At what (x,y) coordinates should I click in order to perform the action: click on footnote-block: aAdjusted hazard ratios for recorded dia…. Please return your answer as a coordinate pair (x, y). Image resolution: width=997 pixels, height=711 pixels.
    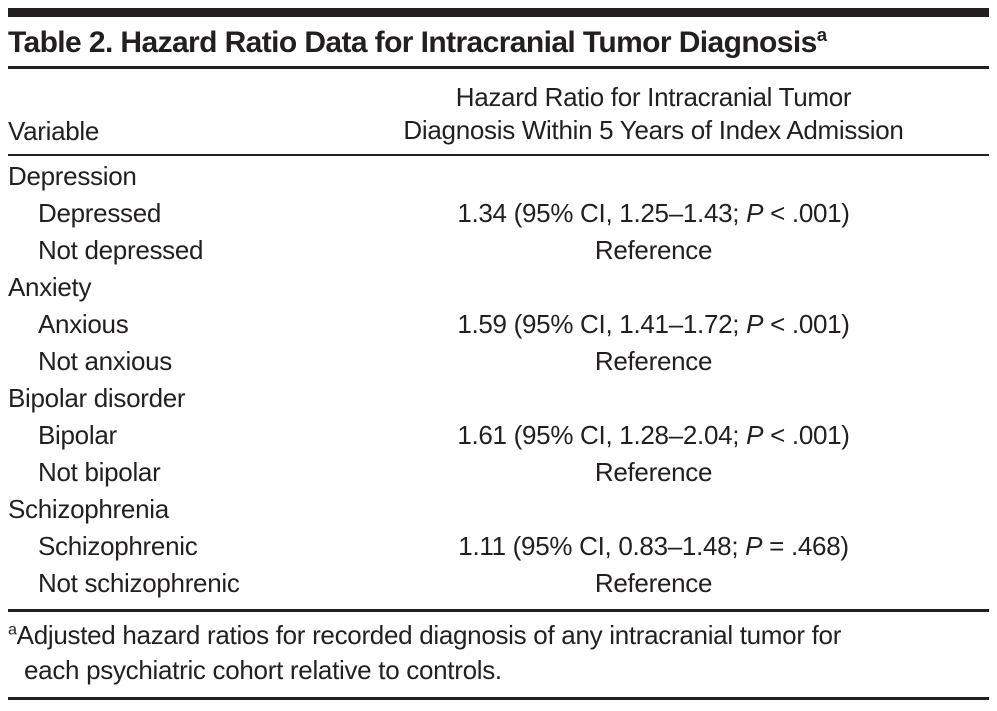
    Looking at the image, I should click on (498, 654).